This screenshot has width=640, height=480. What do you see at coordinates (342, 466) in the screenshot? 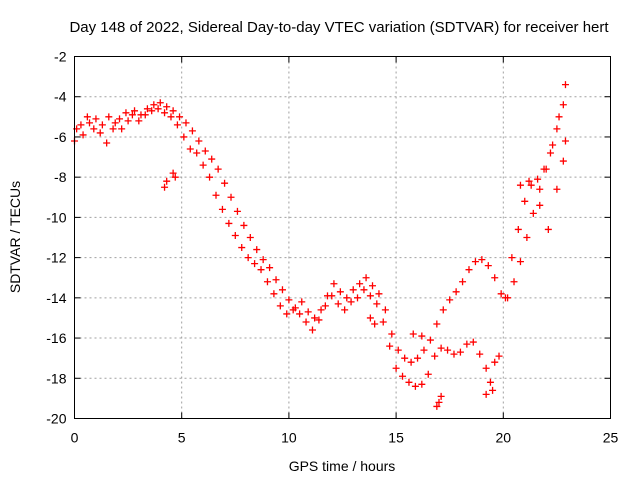
I see `x-axis-label: GPS time / hours` at bounding box center [342, 466].